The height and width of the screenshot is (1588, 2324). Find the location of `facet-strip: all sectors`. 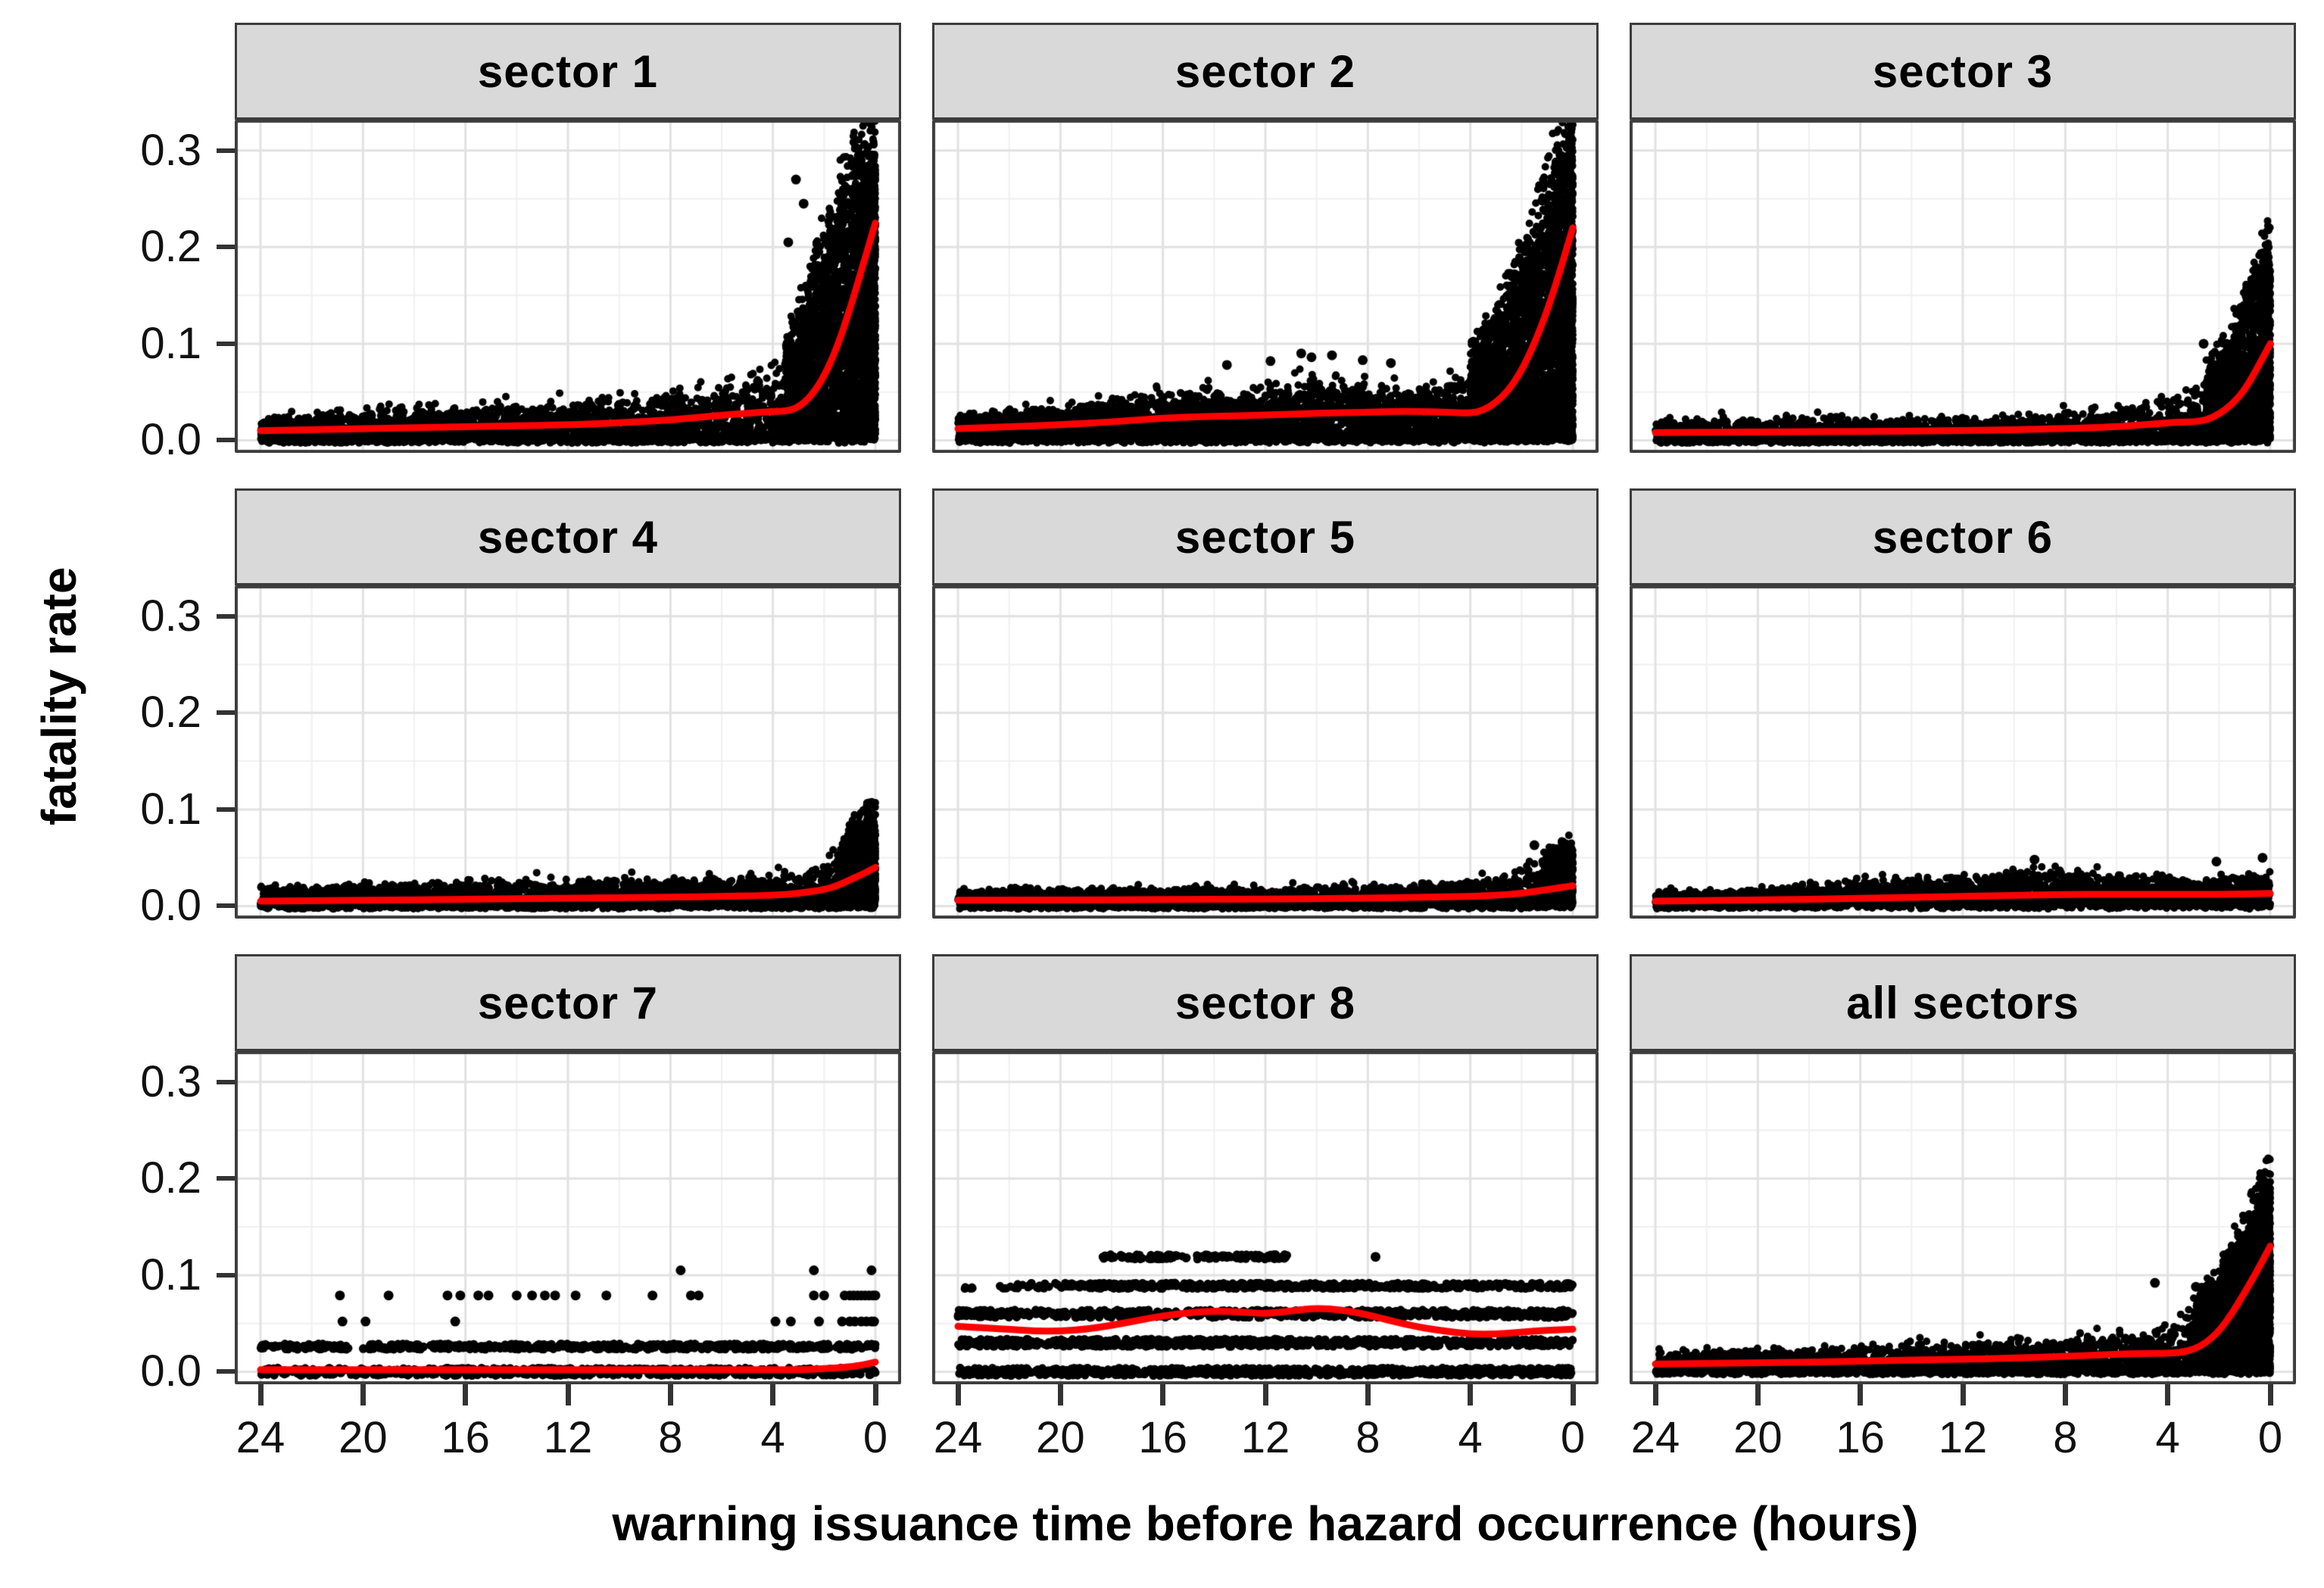

facet-strip: all sectors is located at coordinates (1963, 1002).